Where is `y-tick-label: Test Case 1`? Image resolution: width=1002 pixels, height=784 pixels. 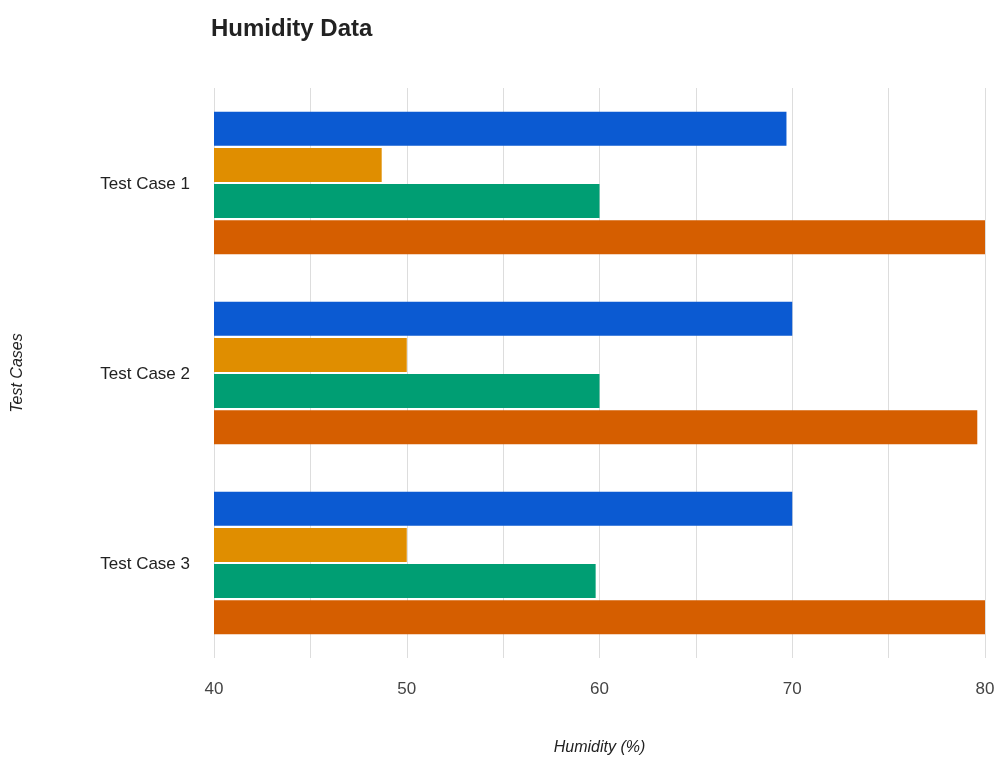
y-tick-label: Test Case 1 is located at coordinates (145, 183).